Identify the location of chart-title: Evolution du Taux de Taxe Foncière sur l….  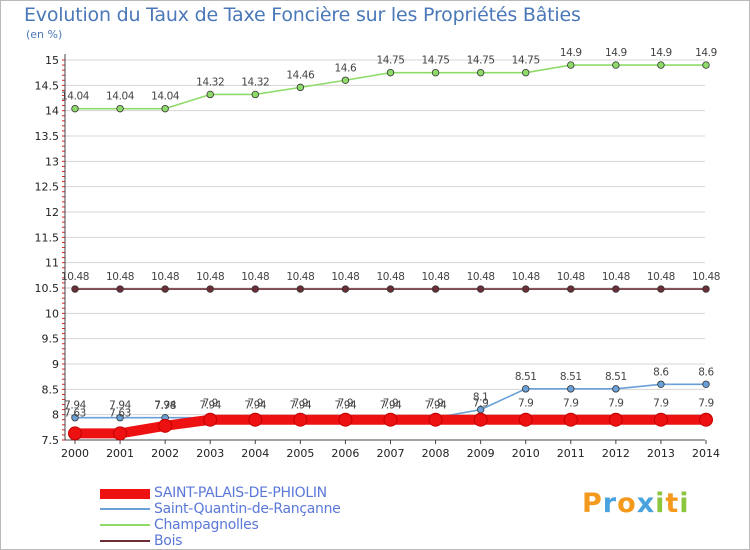
(302, 15).